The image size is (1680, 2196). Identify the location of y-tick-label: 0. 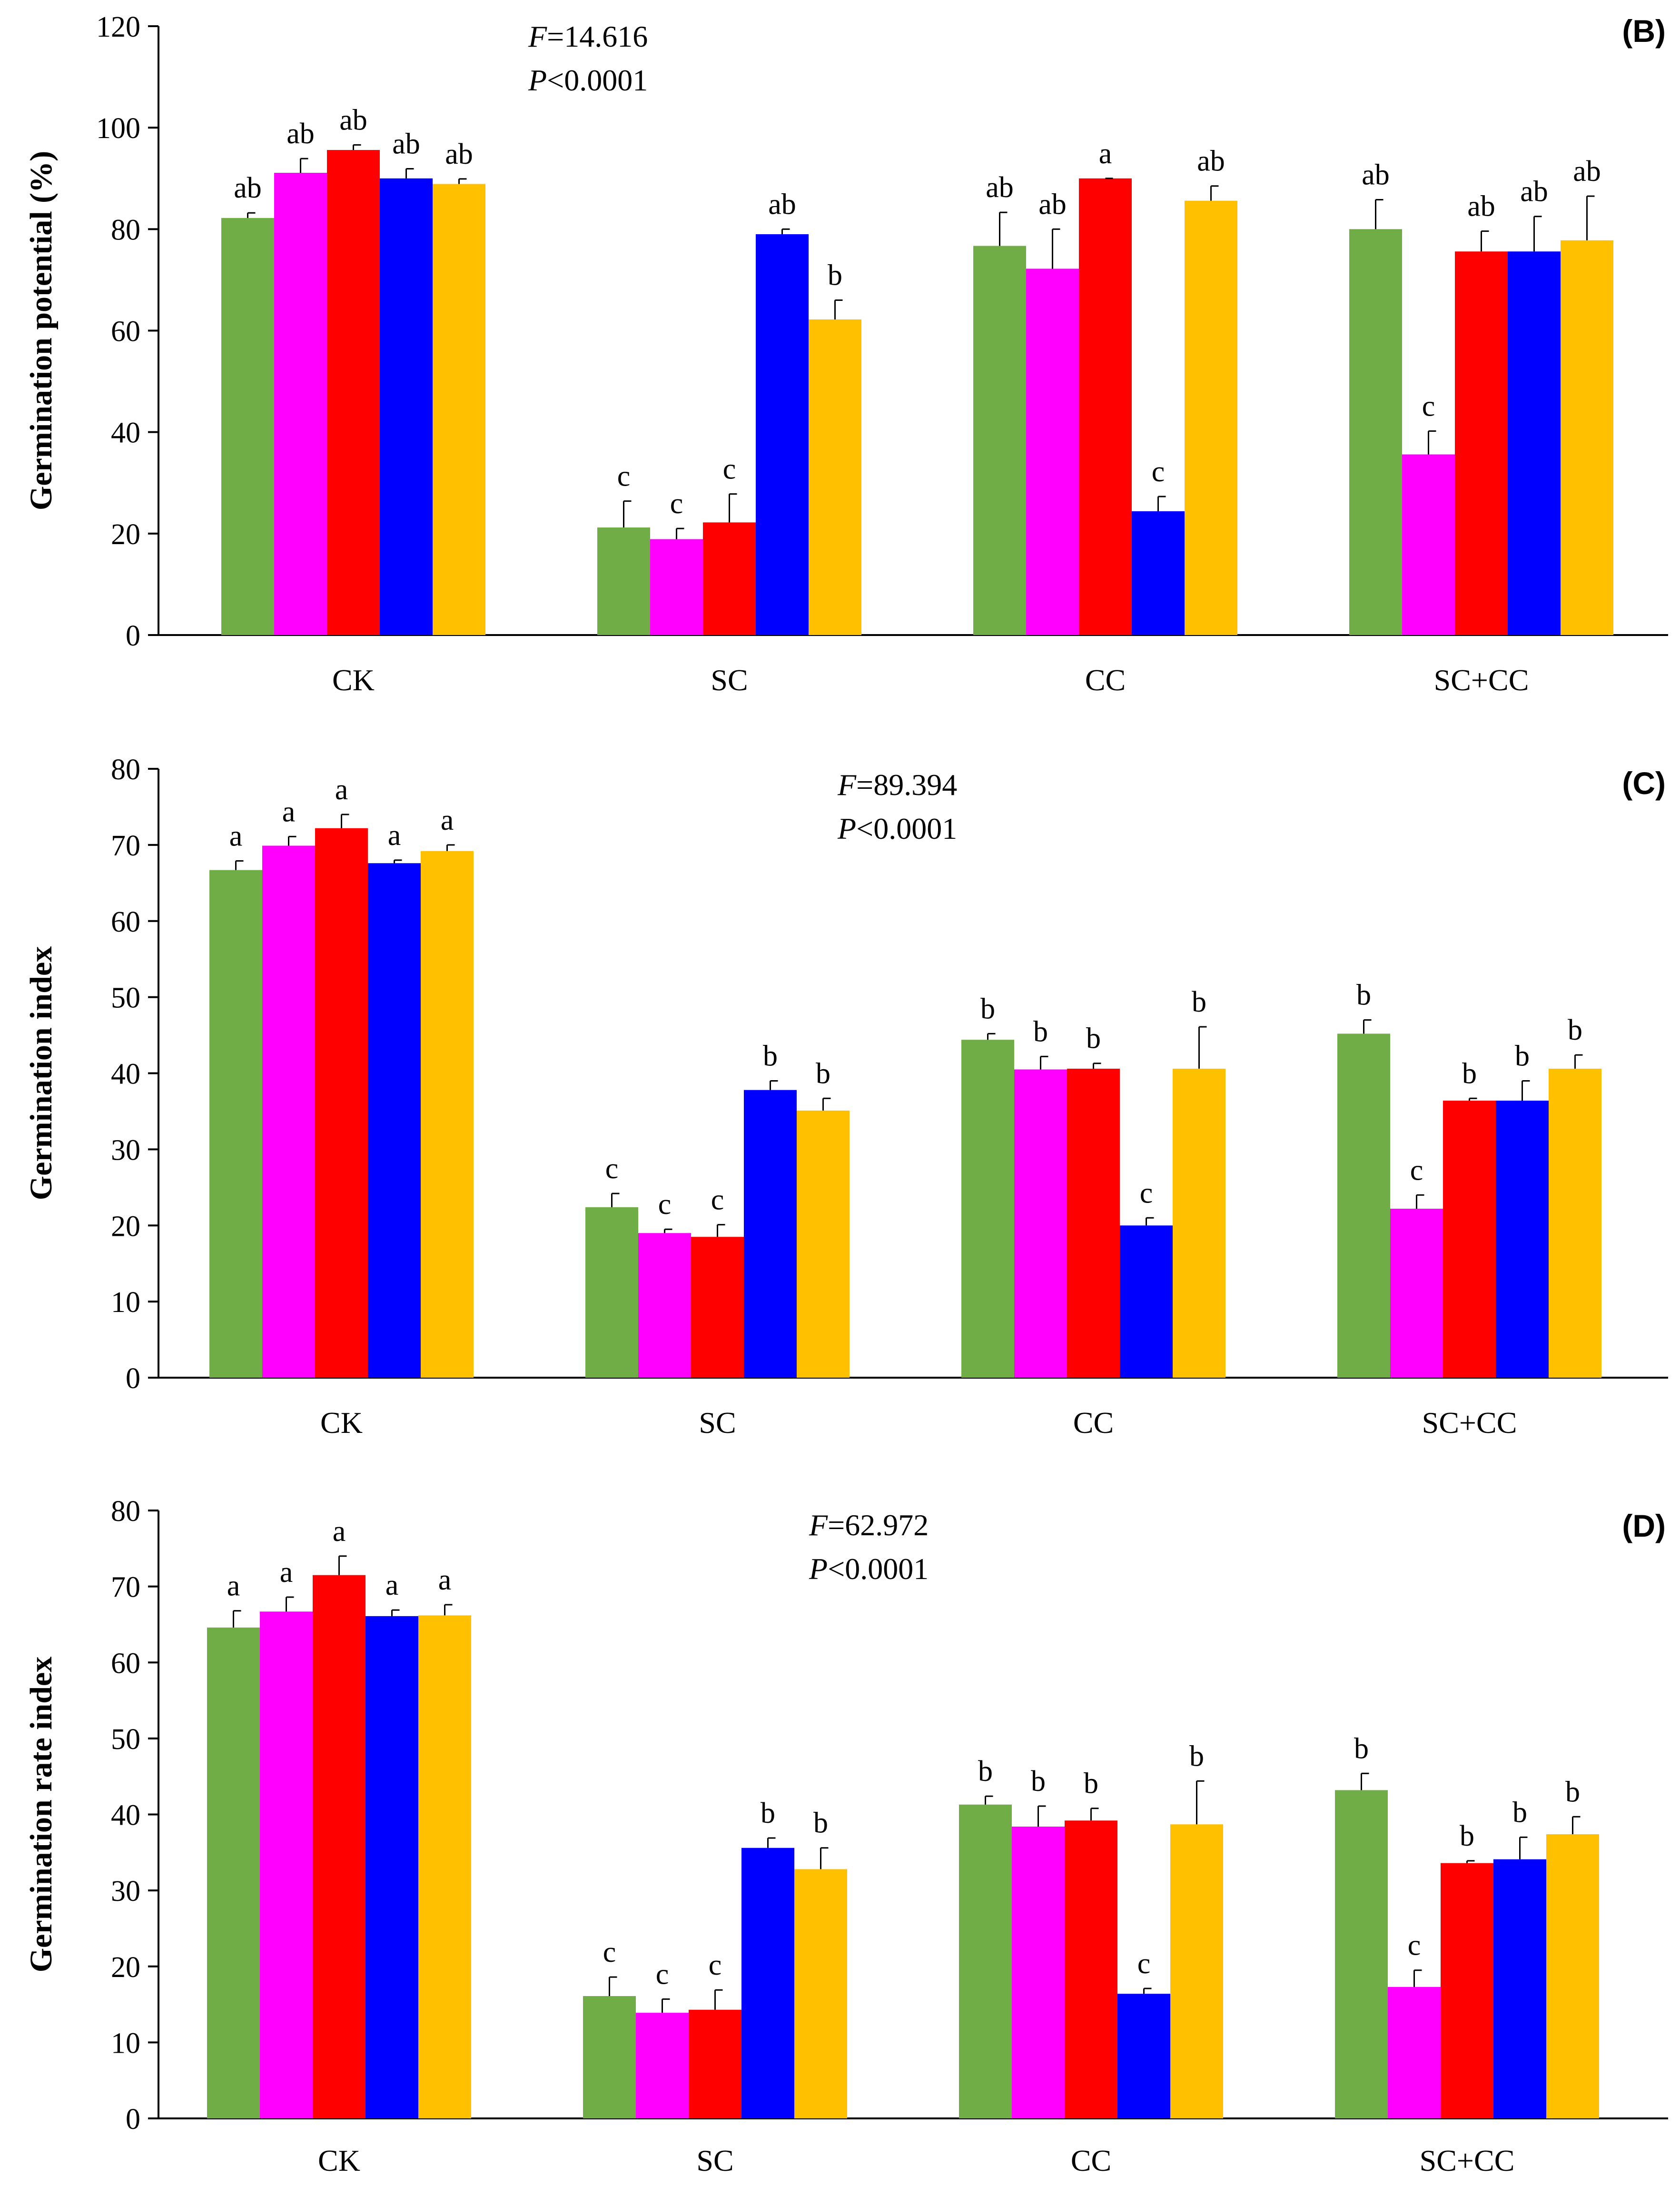
(133, 2119).